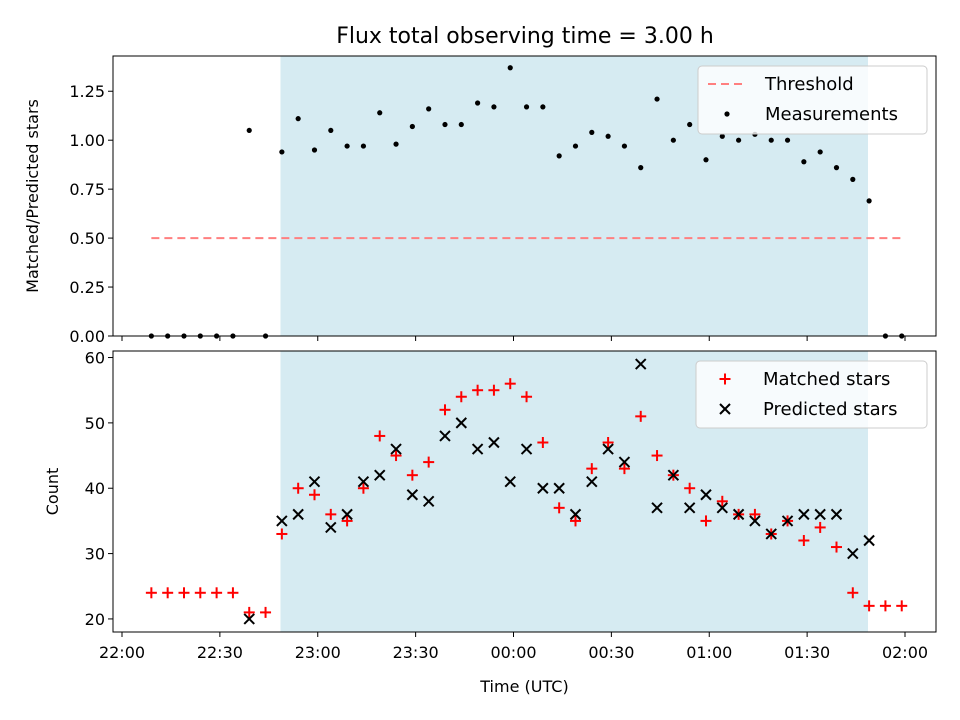  I want to click on ratio-legend-box, so click(812, 100).